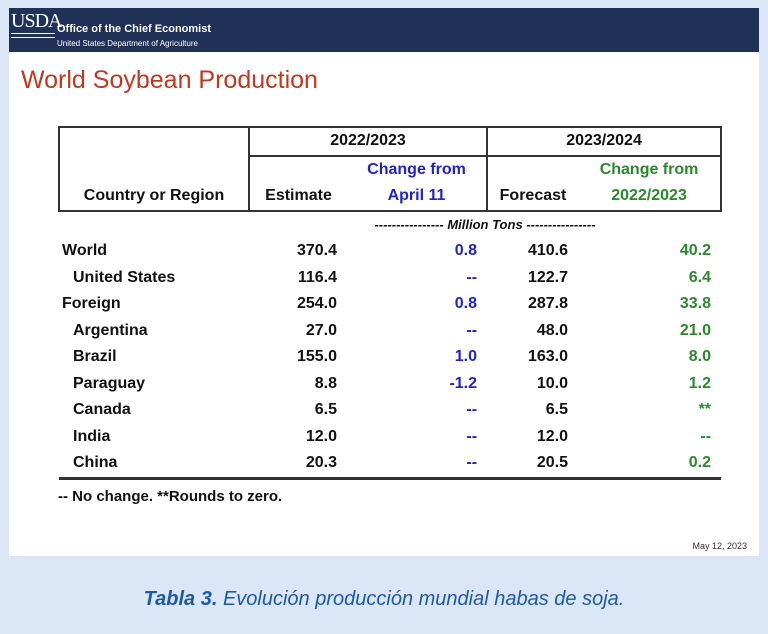 The image size is (768, 634). Describe the element at coordinates (36, 21) in the screenshot. I see `usda-logo: USDA` at that location.